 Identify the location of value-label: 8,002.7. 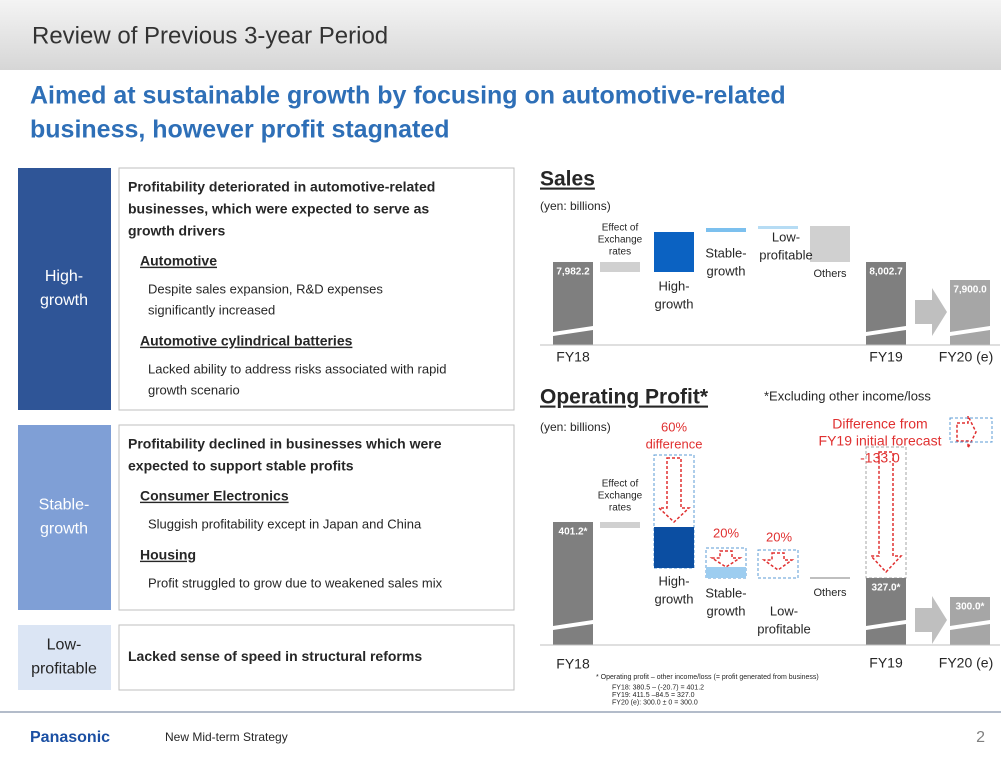
(886, 272).